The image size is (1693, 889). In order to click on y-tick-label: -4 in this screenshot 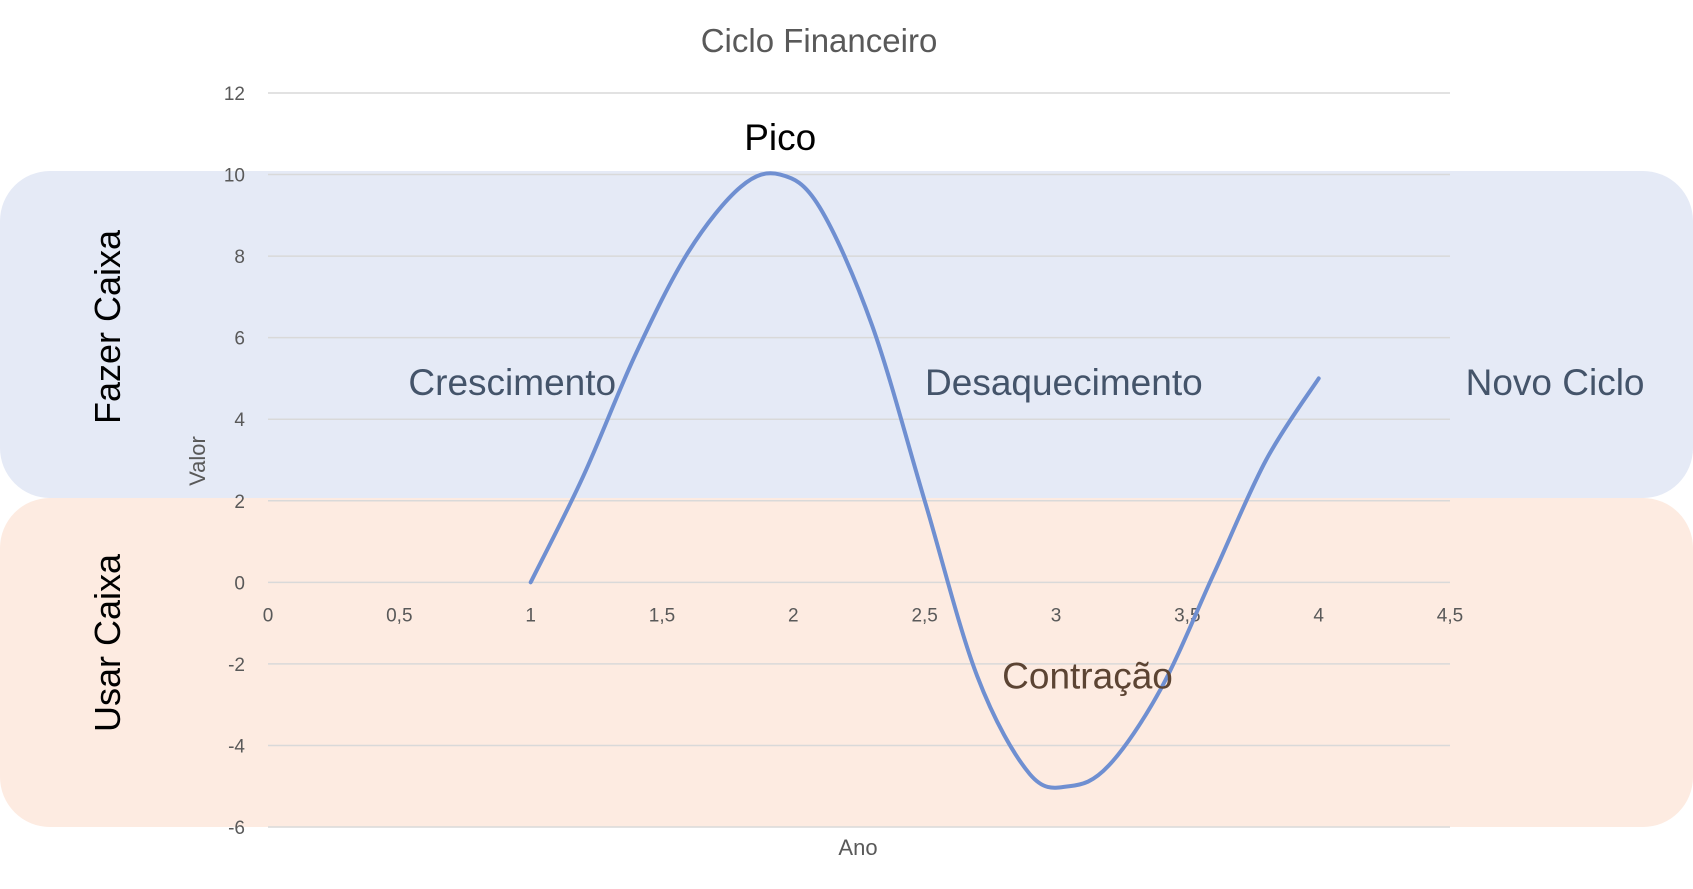, I will do `click(236, 746)`.